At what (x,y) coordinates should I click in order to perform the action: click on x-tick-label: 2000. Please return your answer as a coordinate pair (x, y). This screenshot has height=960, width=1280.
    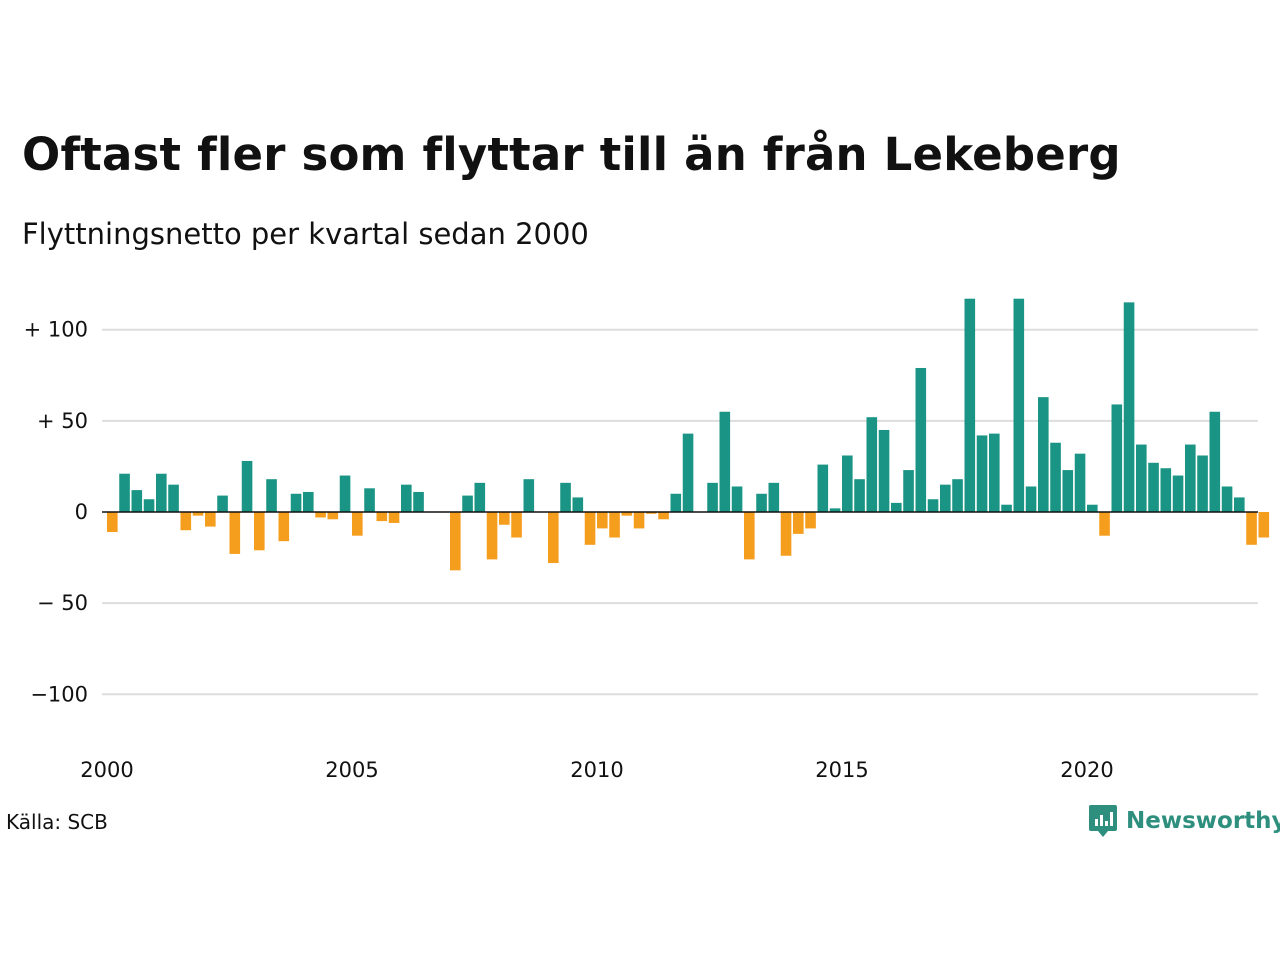
    Looking at the image, I should click on (106, 770).